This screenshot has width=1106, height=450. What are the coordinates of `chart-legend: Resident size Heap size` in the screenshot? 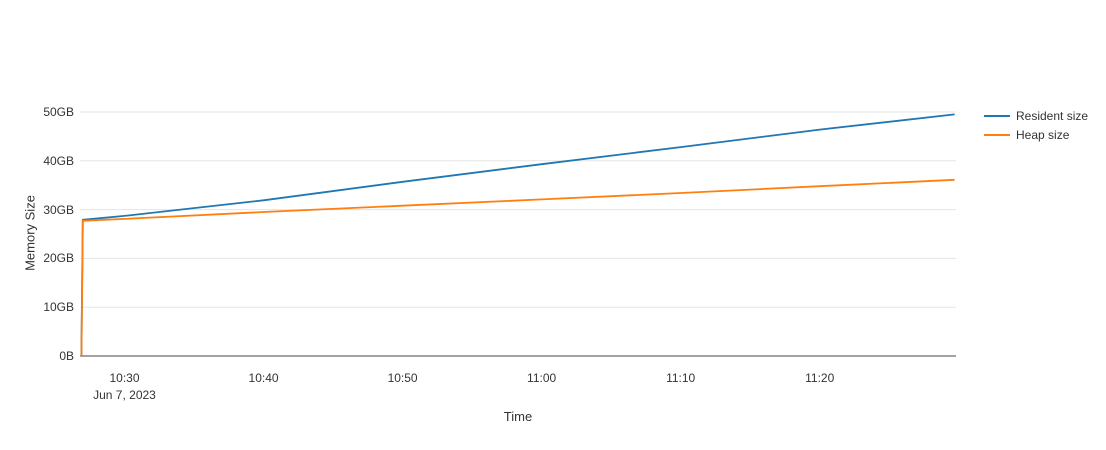 It's located at (1036, 125).